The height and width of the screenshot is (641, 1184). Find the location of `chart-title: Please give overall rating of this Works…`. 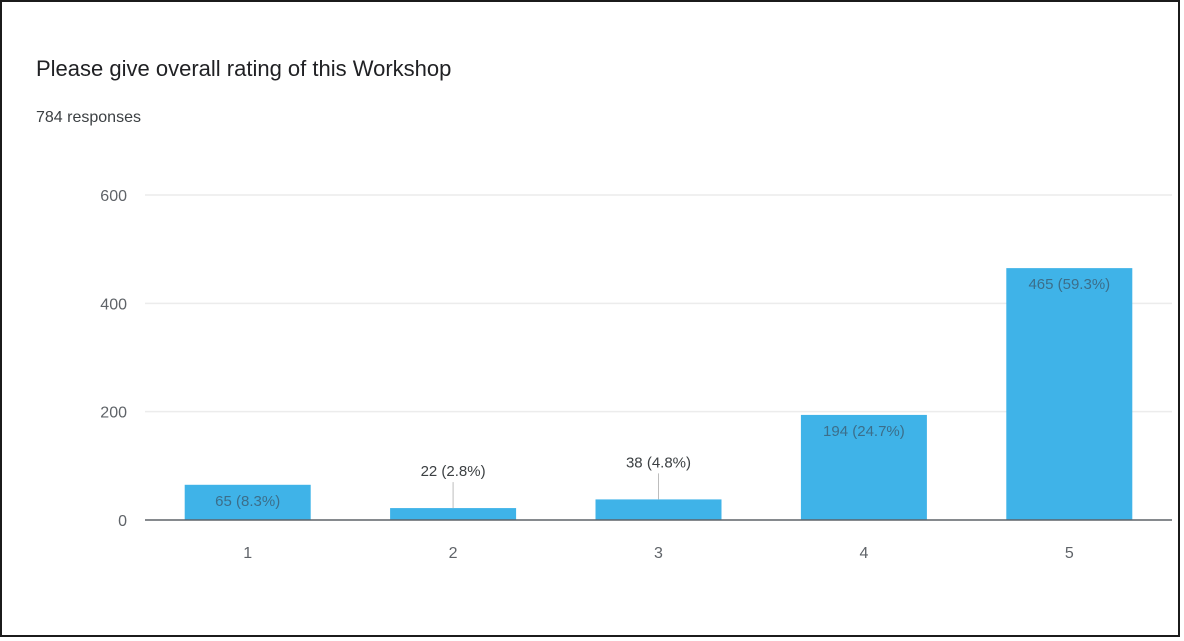

chart-title: Please give overall rating of this Works… is located at coordinates (244, 68).